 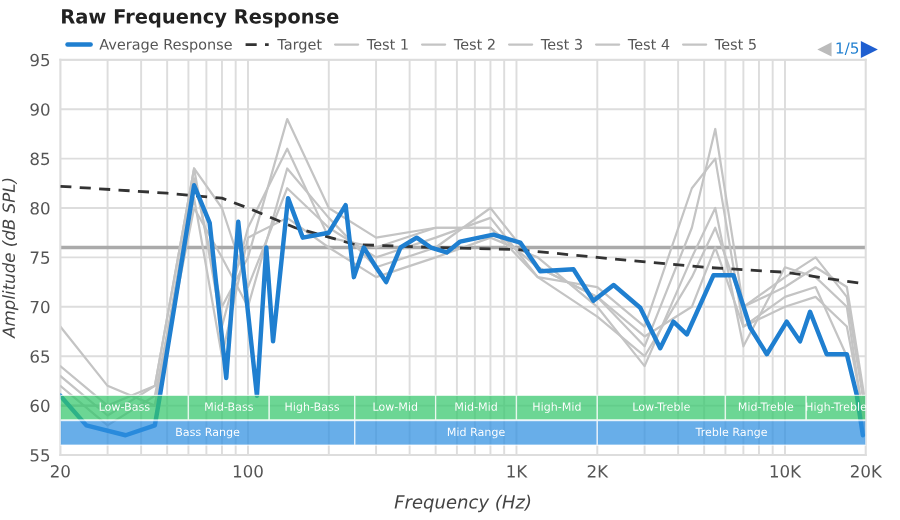 What do you see at coordinates (517, 471) in the screenshot?
I see `x-tick-label: 1K` at bounding box center [517, 471].